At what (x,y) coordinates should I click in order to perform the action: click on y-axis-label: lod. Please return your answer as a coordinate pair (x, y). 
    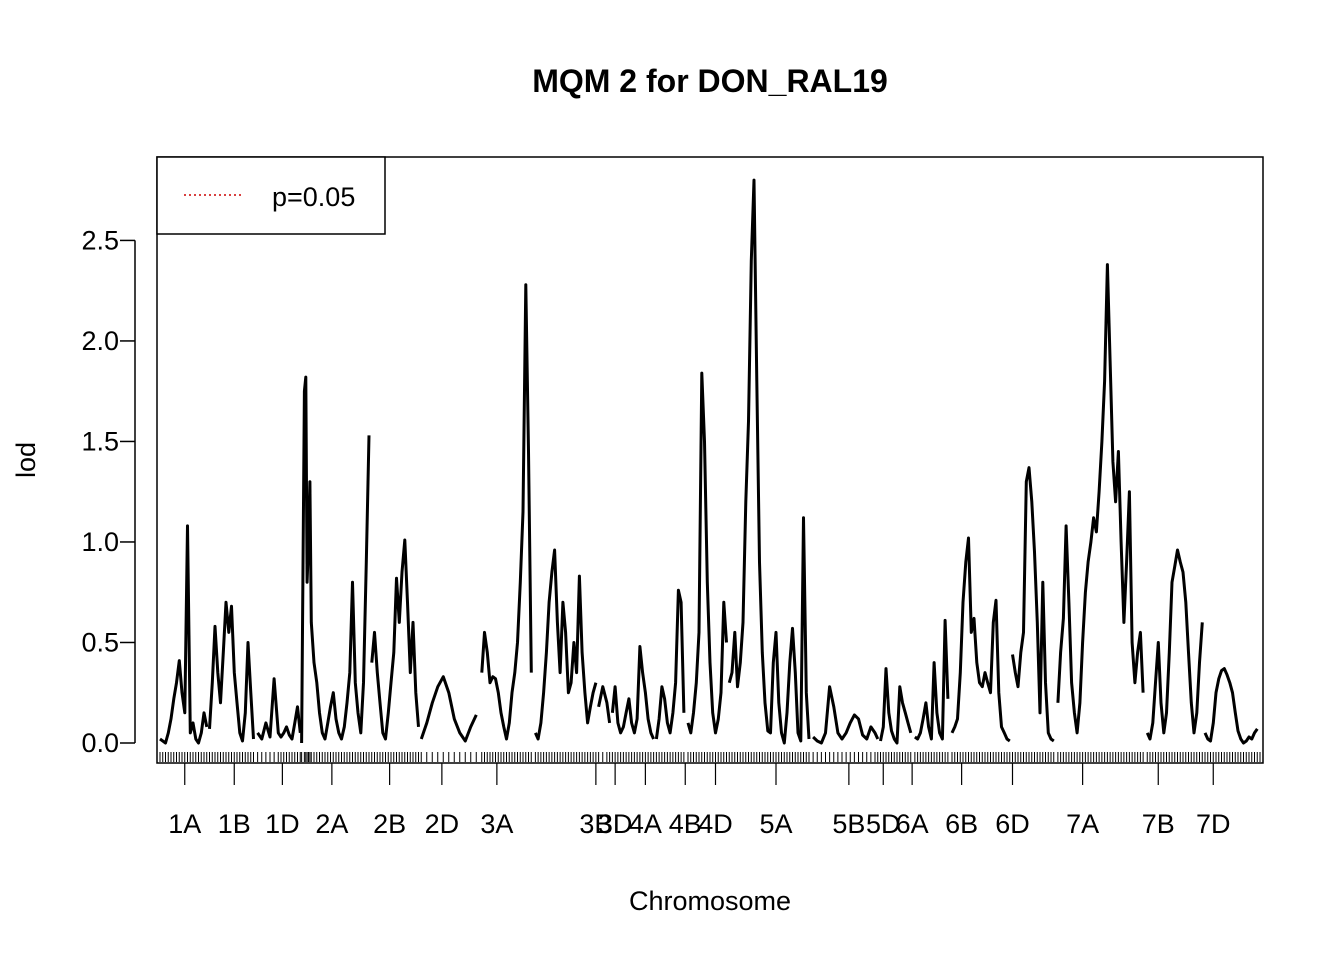
    Looking at the image, I should click on (26, 460).